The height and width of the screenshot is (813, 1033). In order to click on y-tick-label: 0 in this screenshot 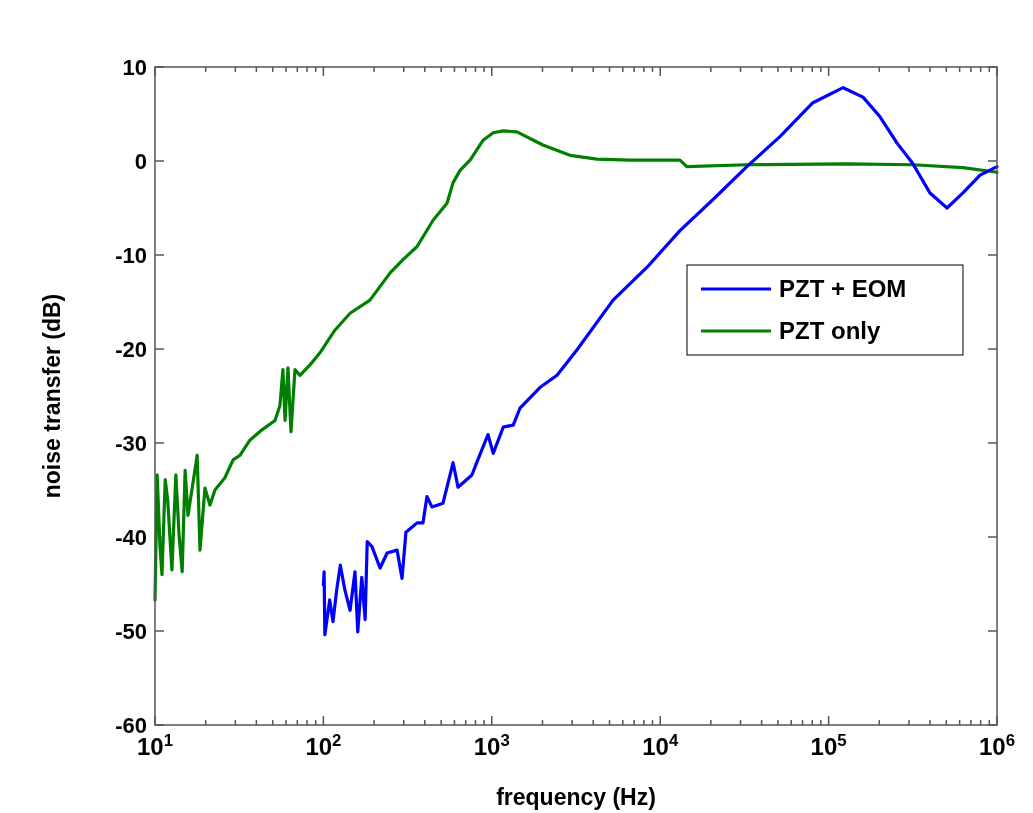, I will do `click(140, 161)`.